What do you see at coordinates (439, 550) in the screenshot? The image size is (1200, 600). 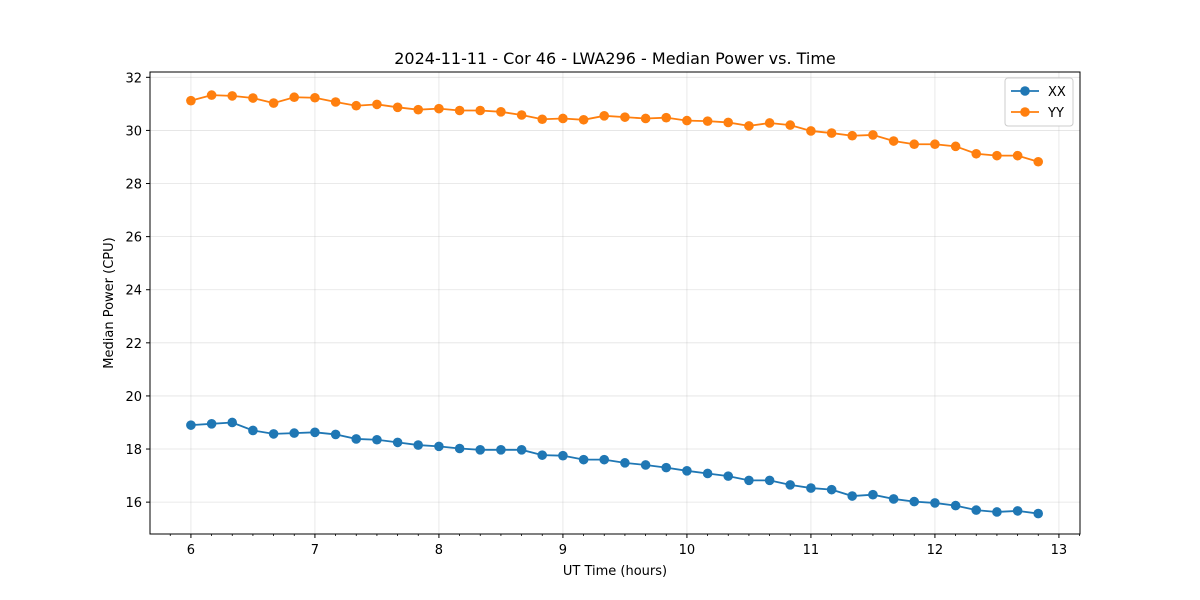 I see `x-tick-label: 8` at bounding box center [439, 550].